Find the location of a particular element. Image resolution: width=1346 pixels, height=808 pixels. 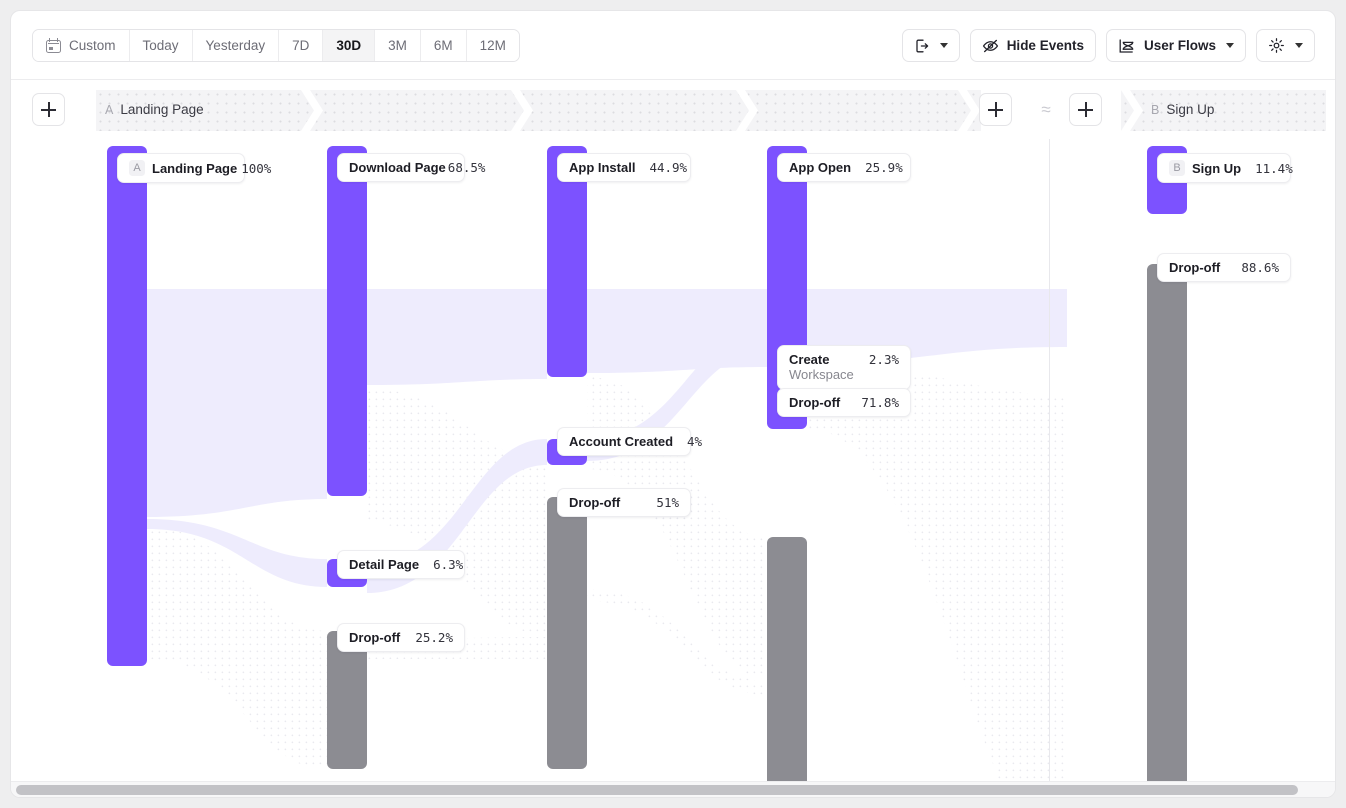

node-percent: 4% is located at coordinates (695, 441).